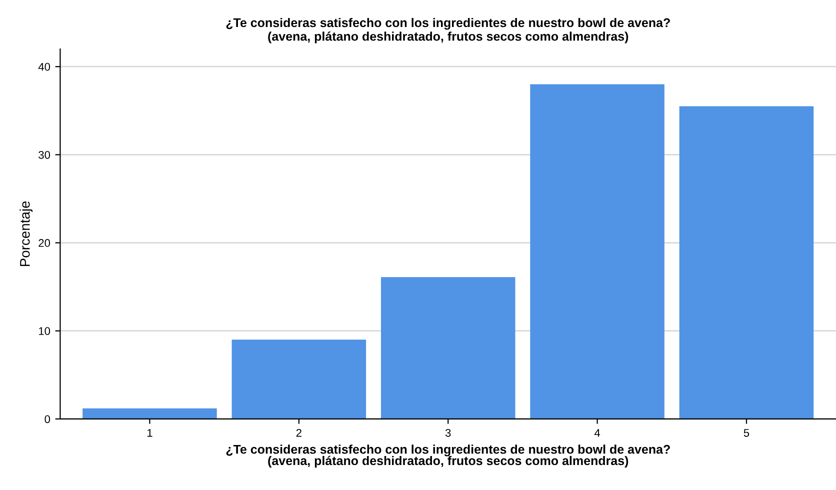 This screenshot has width=836, height=490. Describe the element at coordinates (448, 432) in the screenshot. I see `x-tick-label: 3` at that location.